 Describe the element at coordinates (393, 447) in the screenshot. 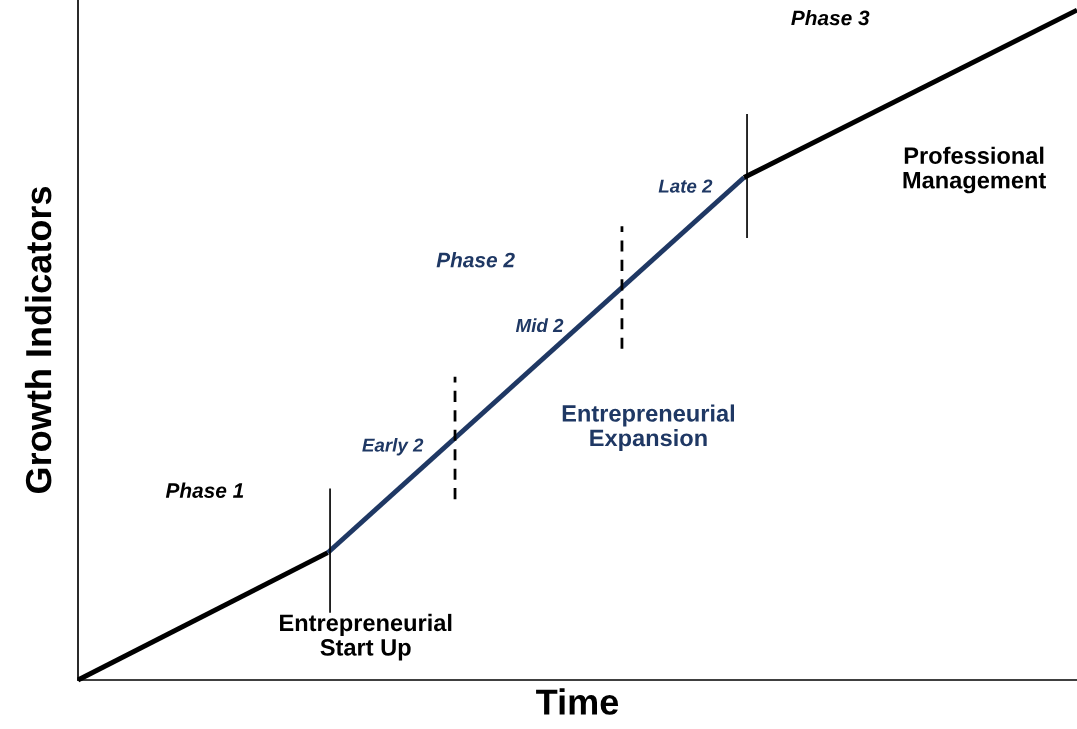

I see `annotation: Early 2` at that location.